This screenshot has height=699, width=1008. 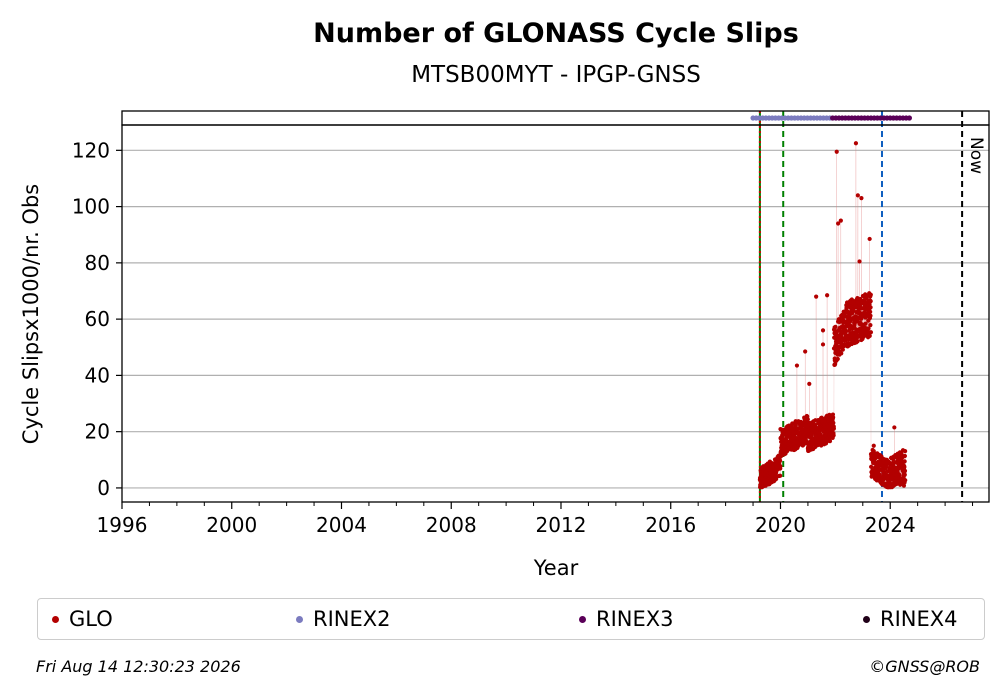 What do you see at coordinates (299, 619) in the screenshot?
I see `legend-marker-rinex2` at bounding box center [299, 619].